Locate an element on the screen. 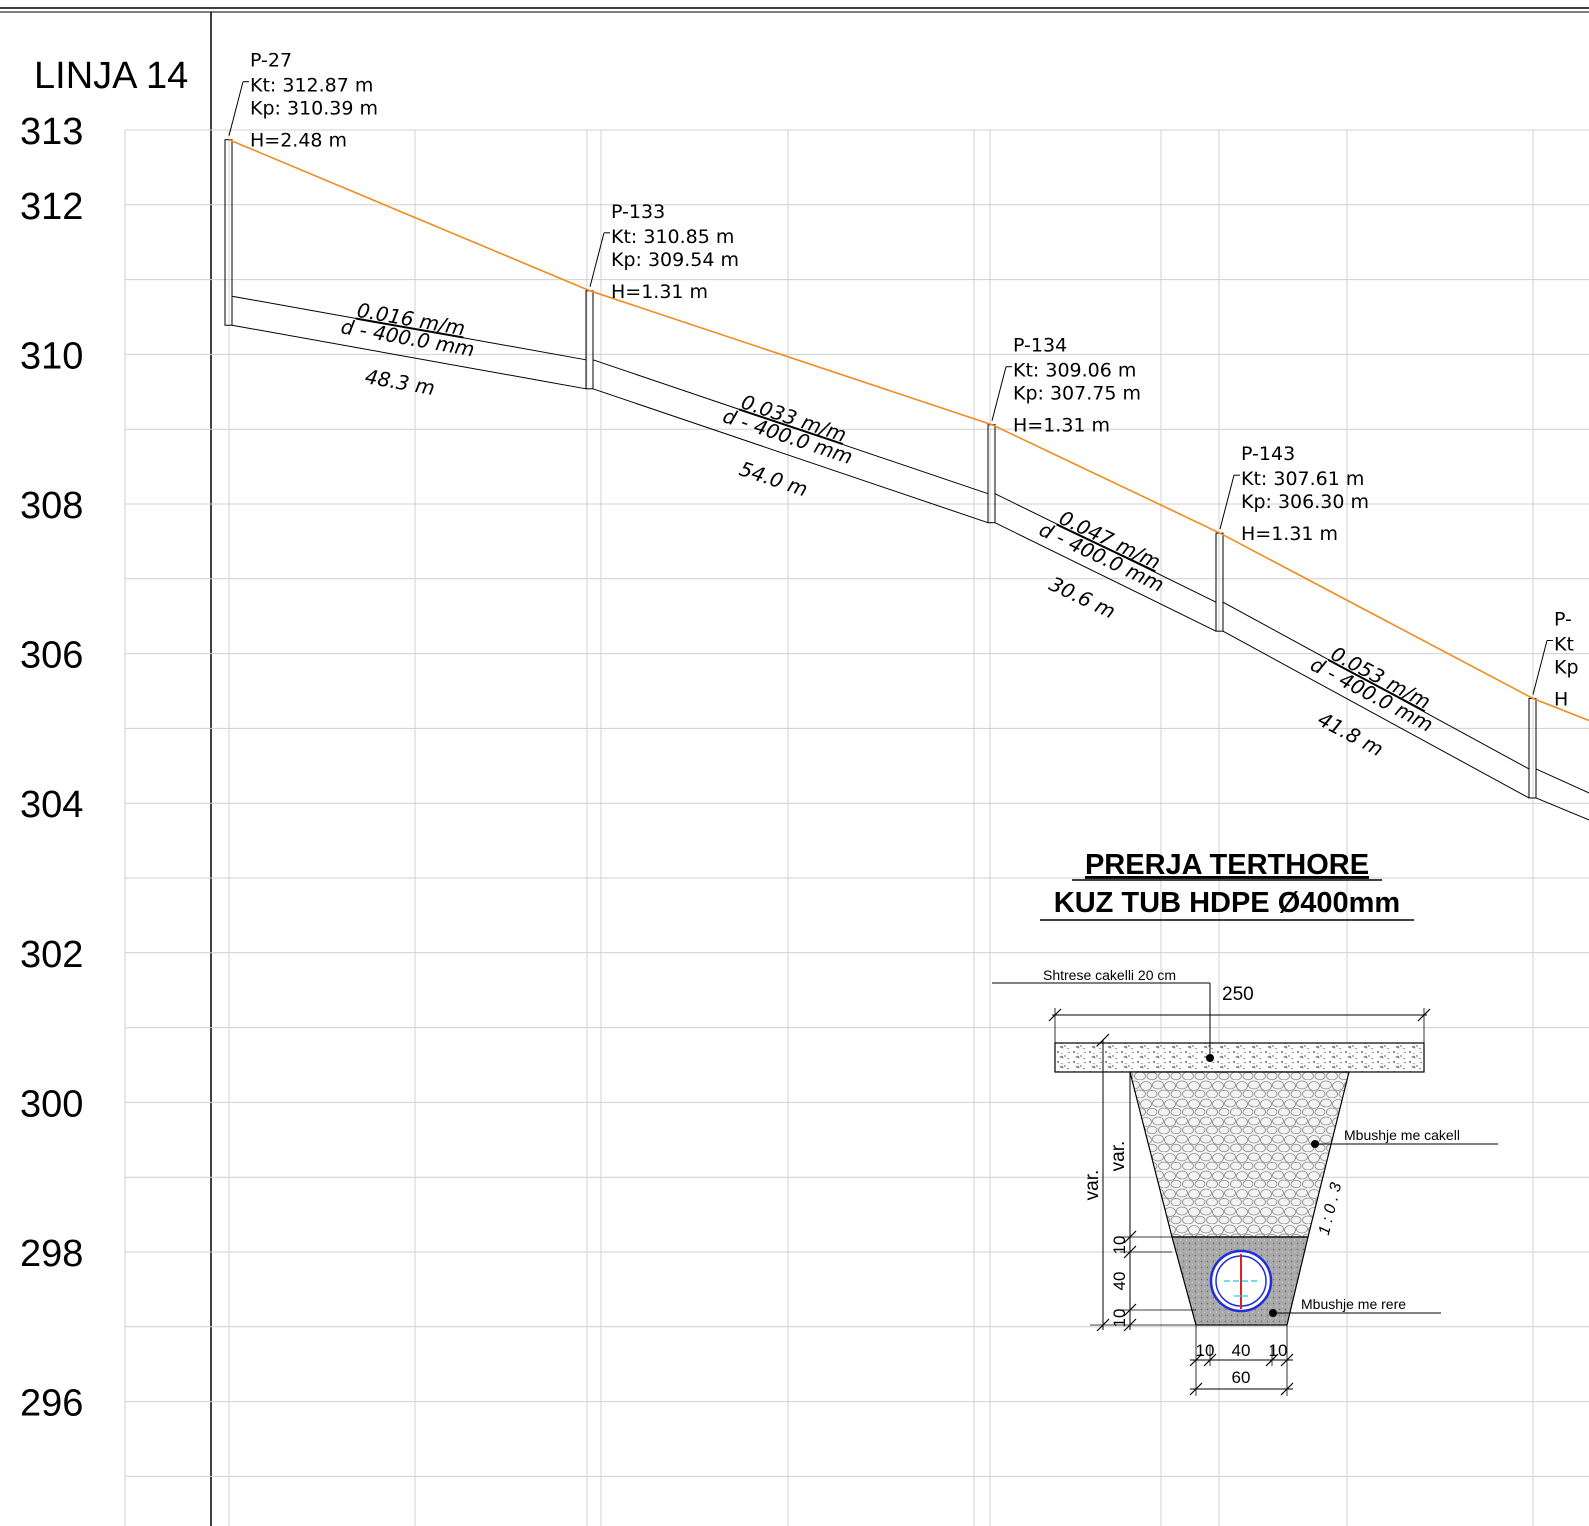 The height and width of the screenshot is (1526, 1589). manhole-id: P-27 is located at coordinates (271, 61).